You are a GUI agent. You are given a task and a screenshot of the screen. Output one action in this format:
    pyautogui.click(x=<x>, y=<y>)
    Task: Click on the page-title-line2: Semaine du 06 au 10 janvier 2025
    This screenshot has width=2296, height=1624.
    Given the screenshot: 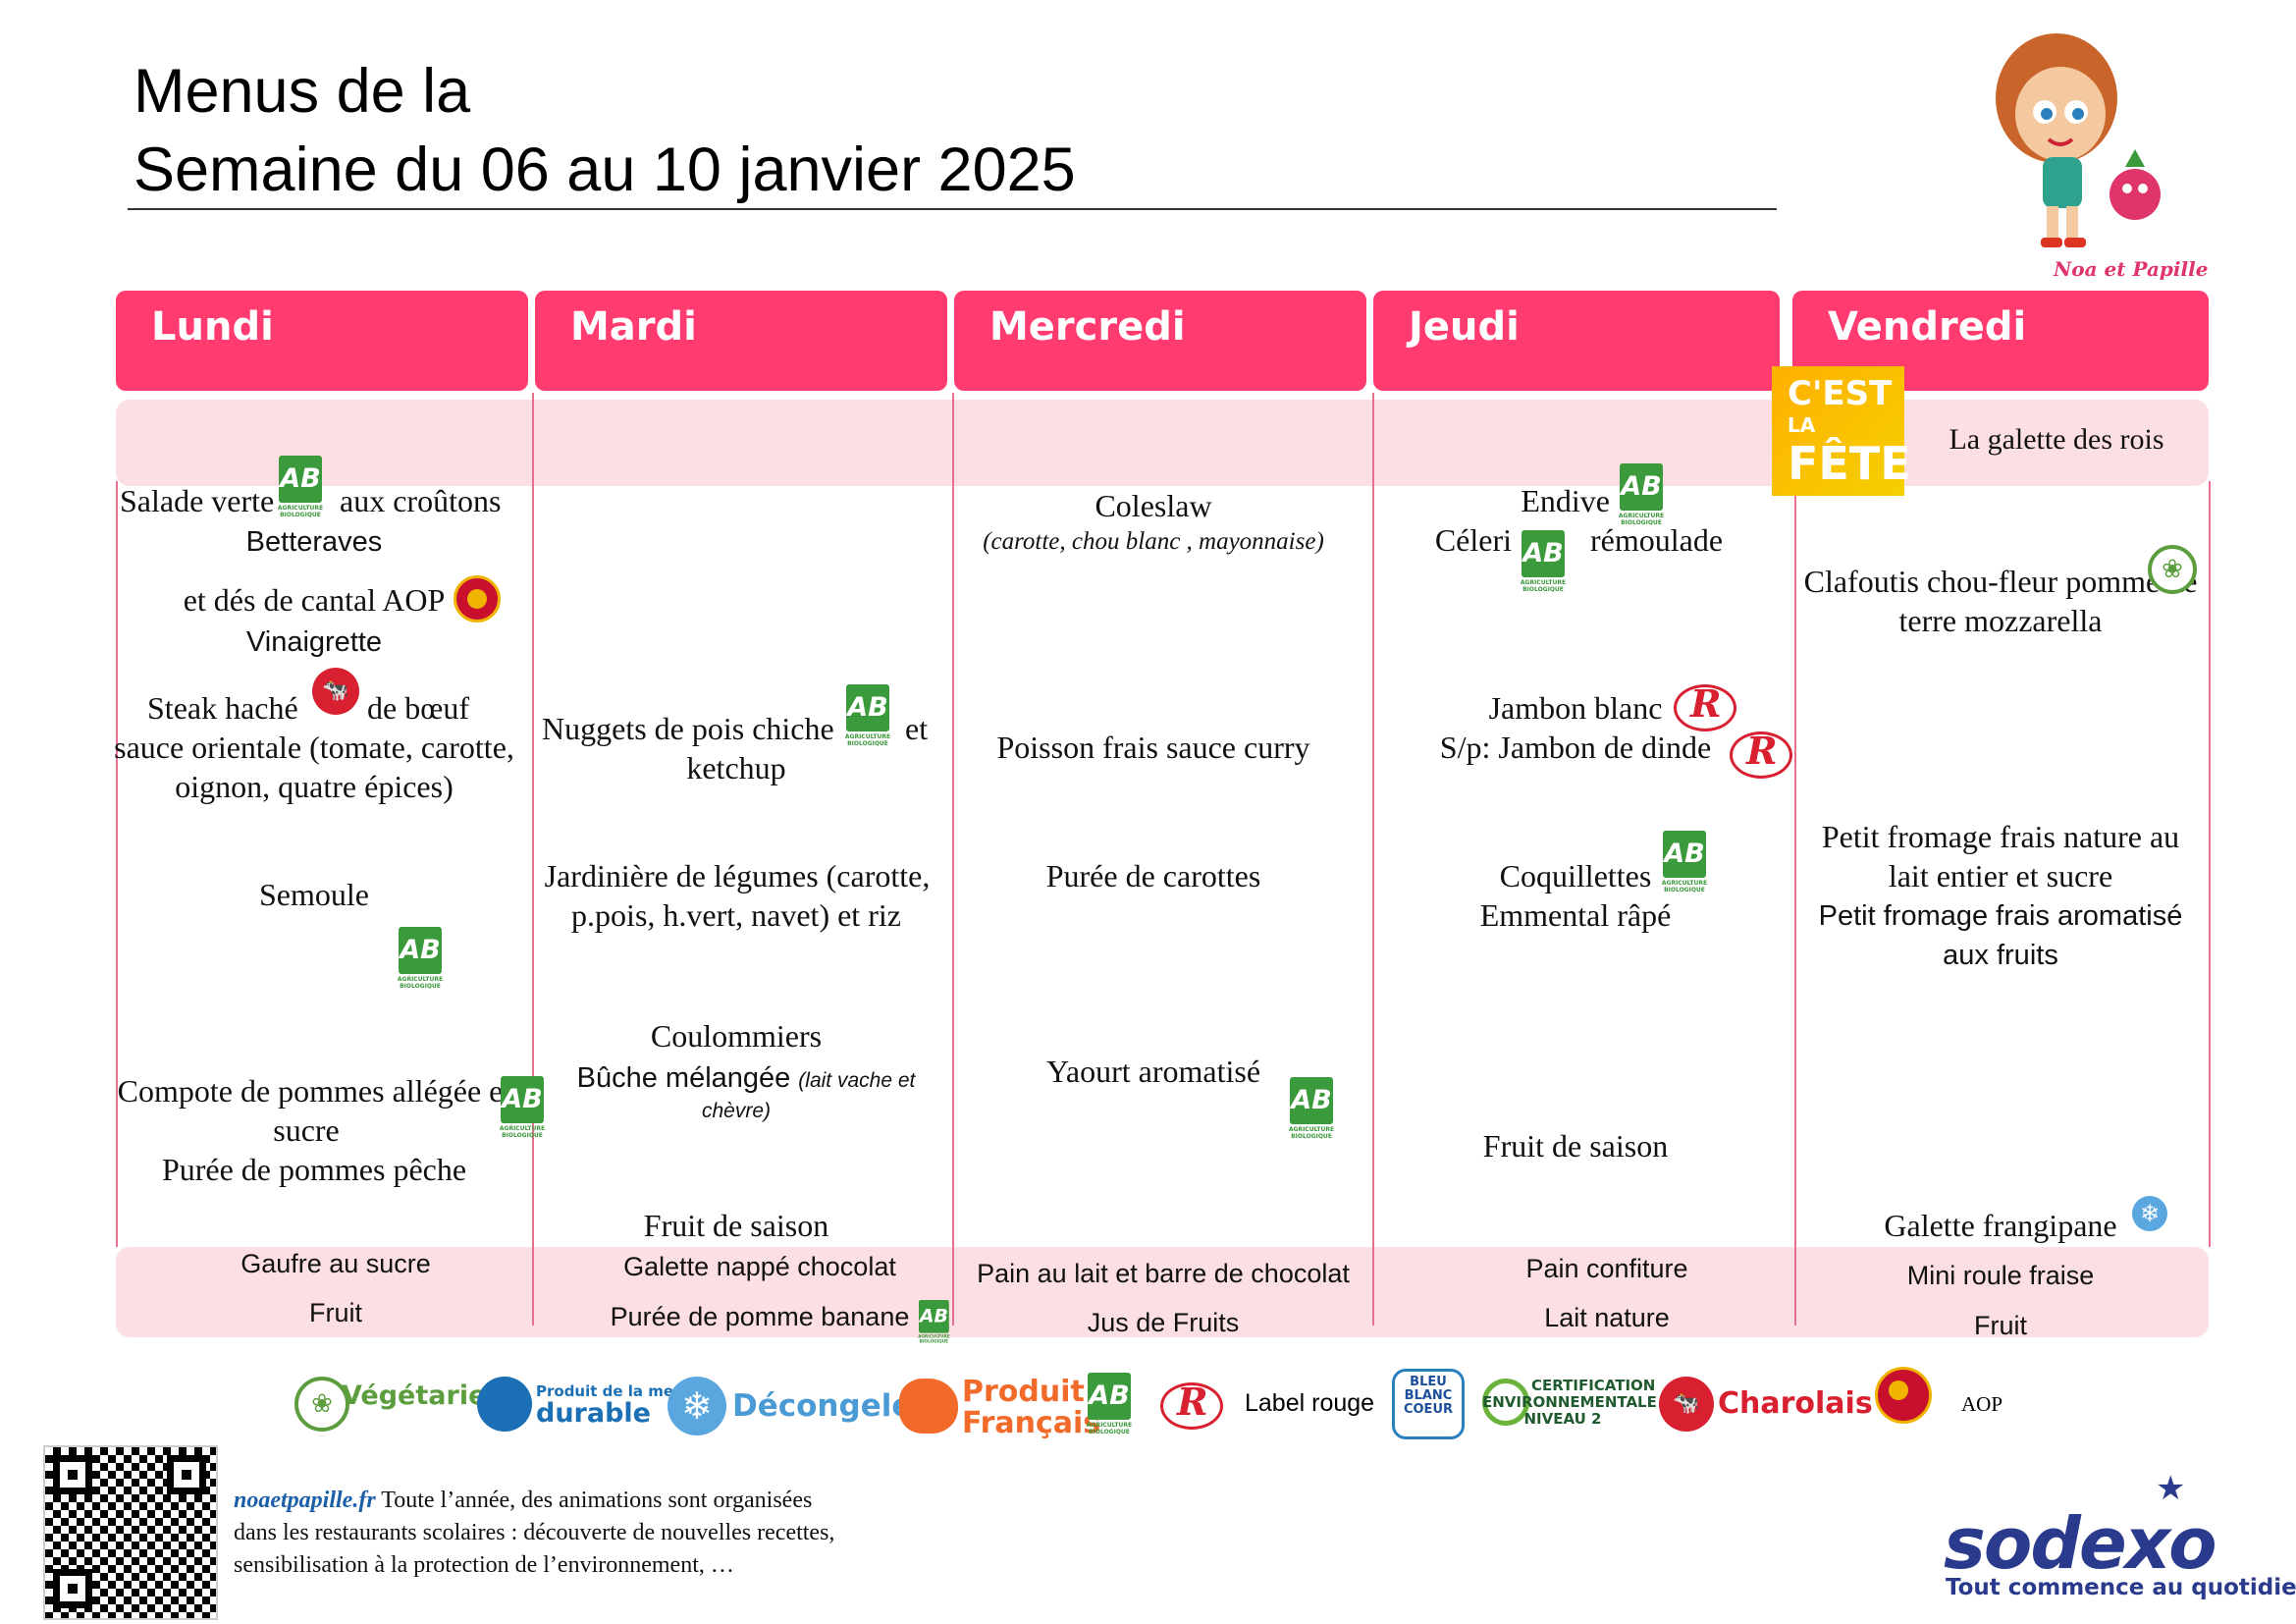 What is the action you would take?
    pyautogui.click(x=604, y=169)
    